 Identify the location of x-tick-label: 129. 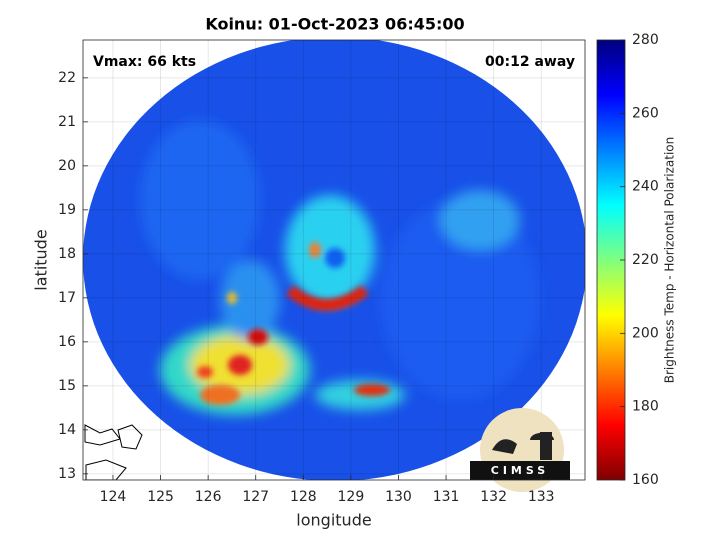
(351, 497).